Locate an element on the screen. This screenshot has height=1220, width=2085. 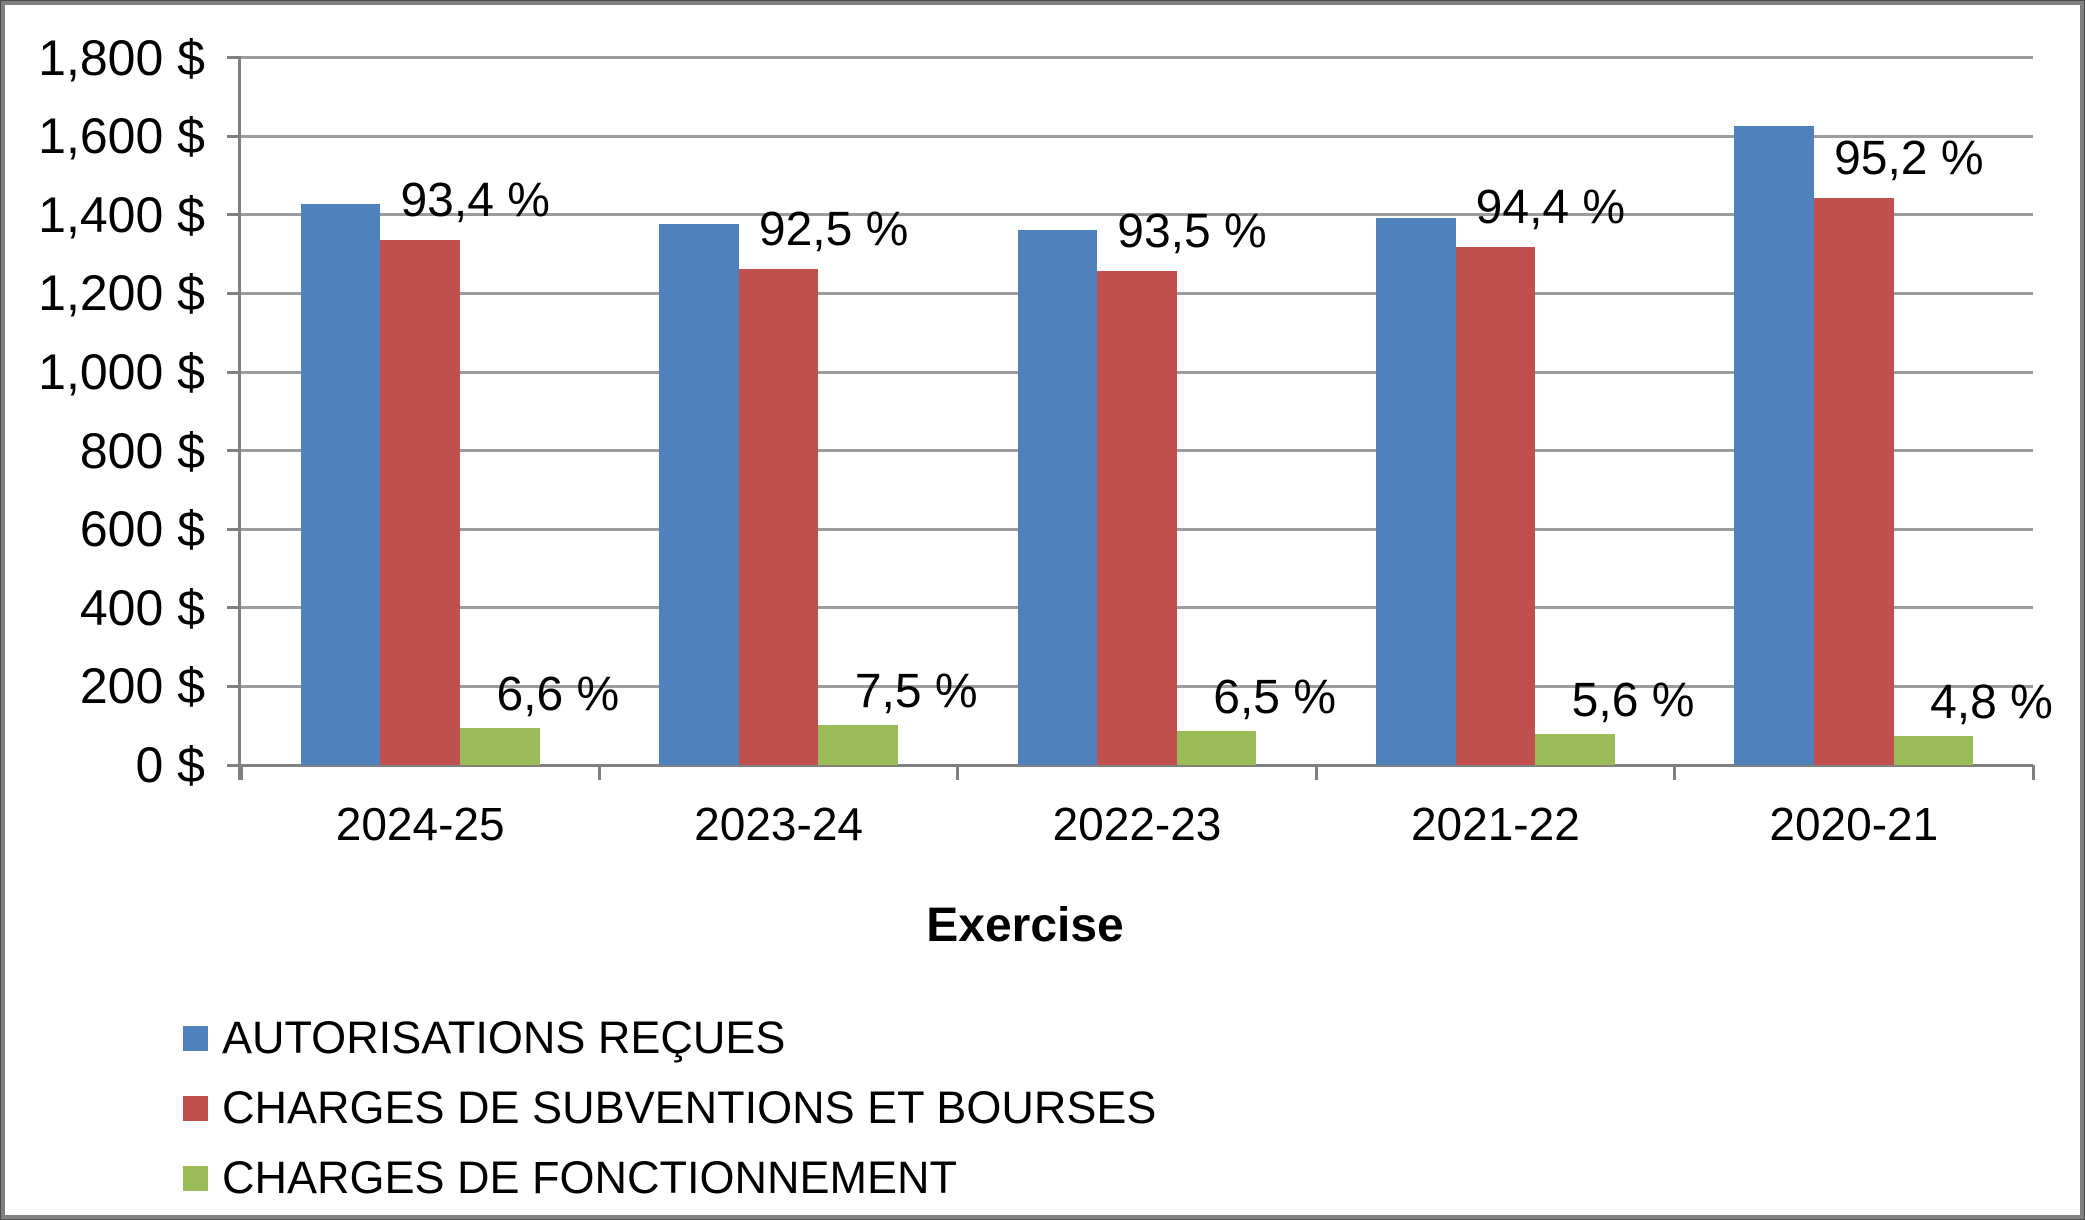
data-label: 93,5 % is located at coordinates (1192, 231).